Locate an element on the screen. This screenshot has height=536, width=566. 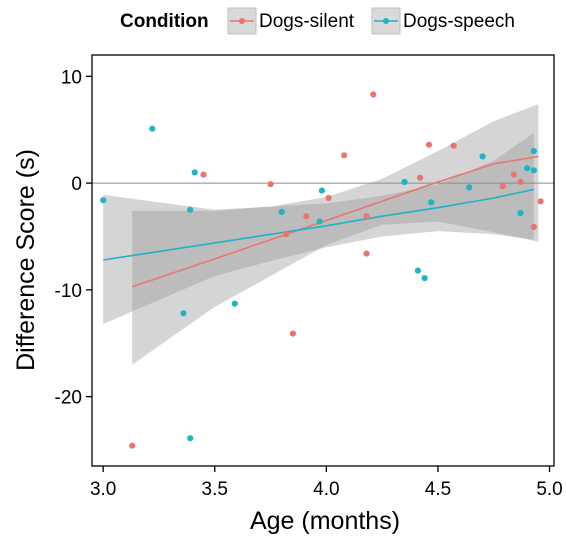
x-axis: 3.0 3.5 4.0 4.5 5.0 is located at coordinates (326, 483).